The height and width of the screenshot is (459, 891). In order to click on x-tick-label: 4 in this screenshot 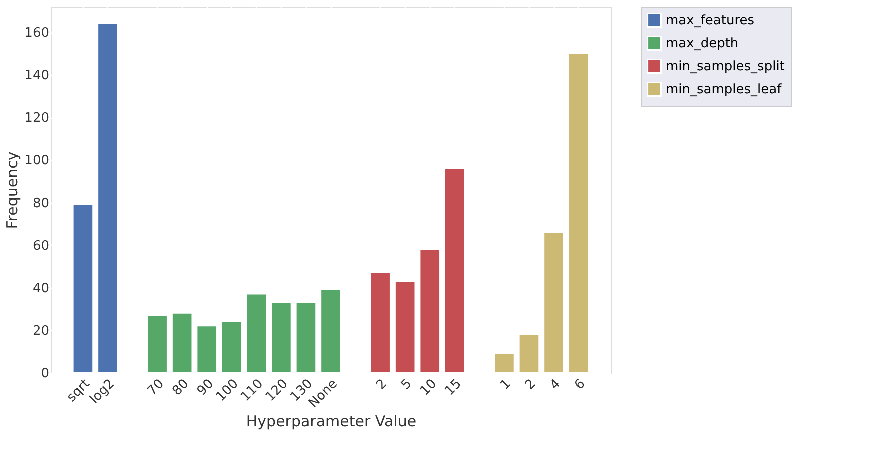, I will do `click(555, 385)`.